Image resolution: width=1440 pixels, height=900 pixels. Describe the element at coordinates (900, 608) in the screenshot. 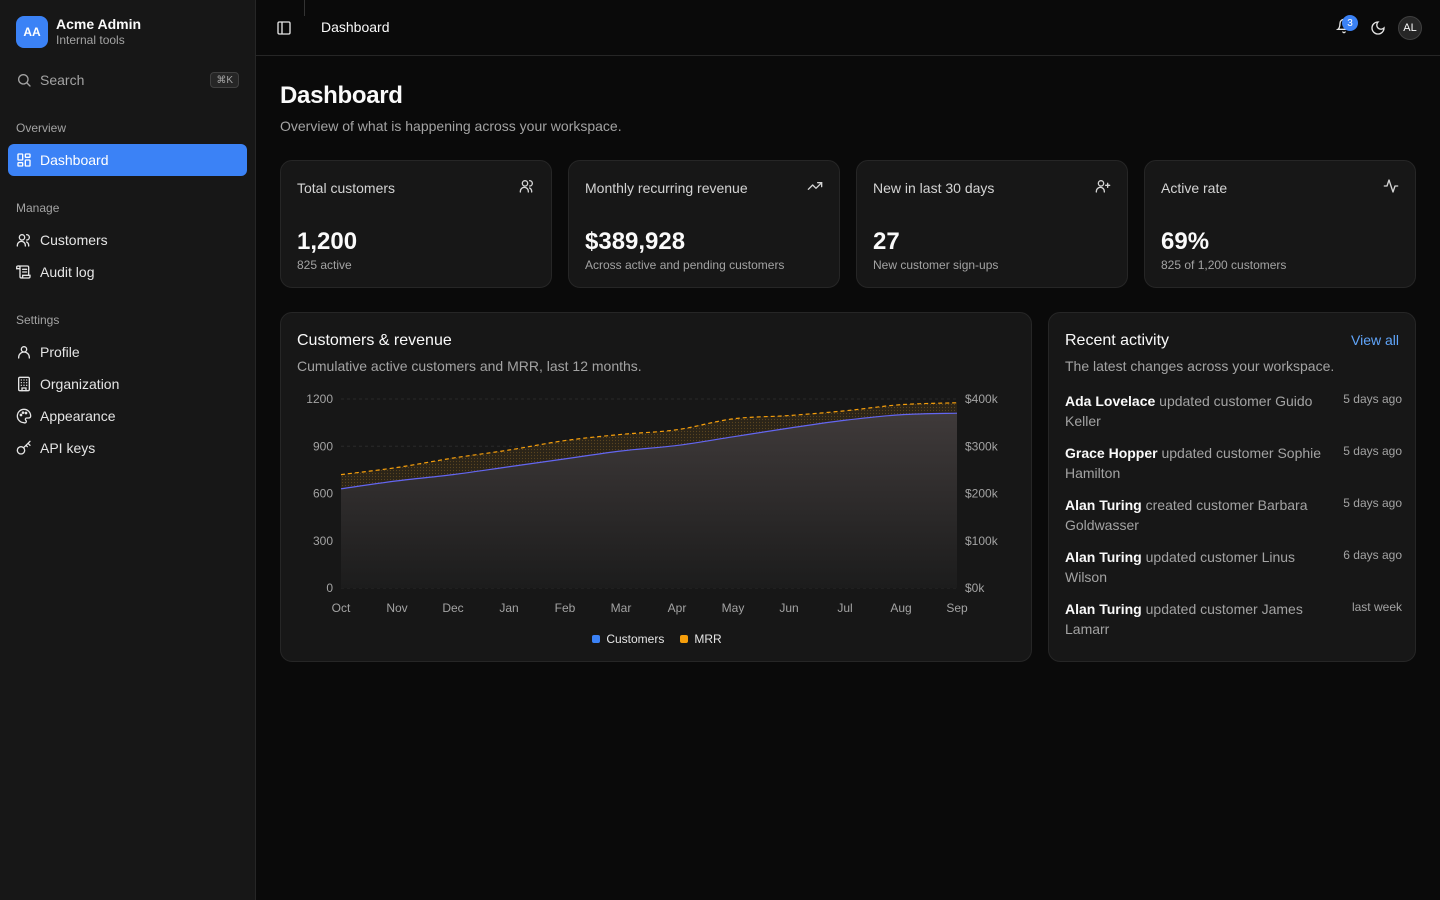

I see `x-tick-label: Aug` at that location.